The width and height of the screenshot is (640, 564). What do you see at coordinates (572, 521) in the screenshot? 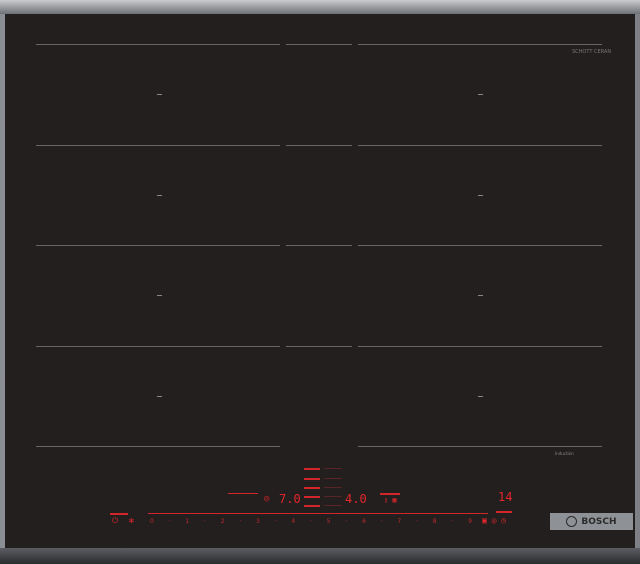
I see `bosch-icon` at bounding box center [572, 521].